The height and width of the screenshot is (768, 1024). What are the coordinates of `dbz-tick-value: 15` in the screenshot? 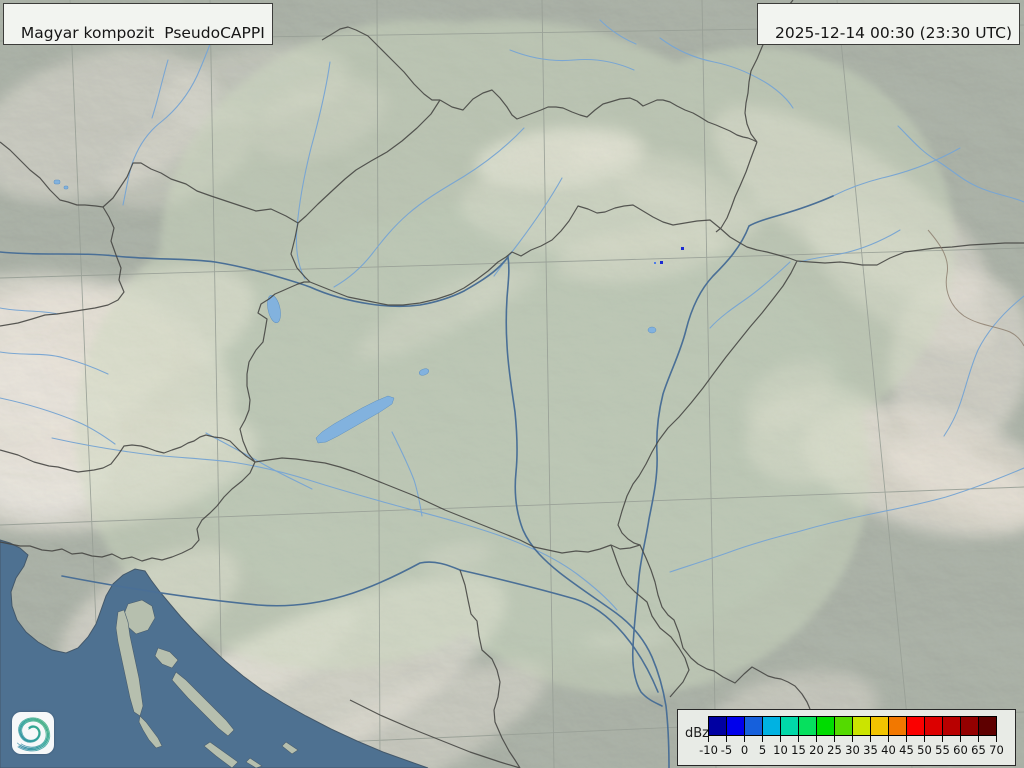 It's located at (798, 750).